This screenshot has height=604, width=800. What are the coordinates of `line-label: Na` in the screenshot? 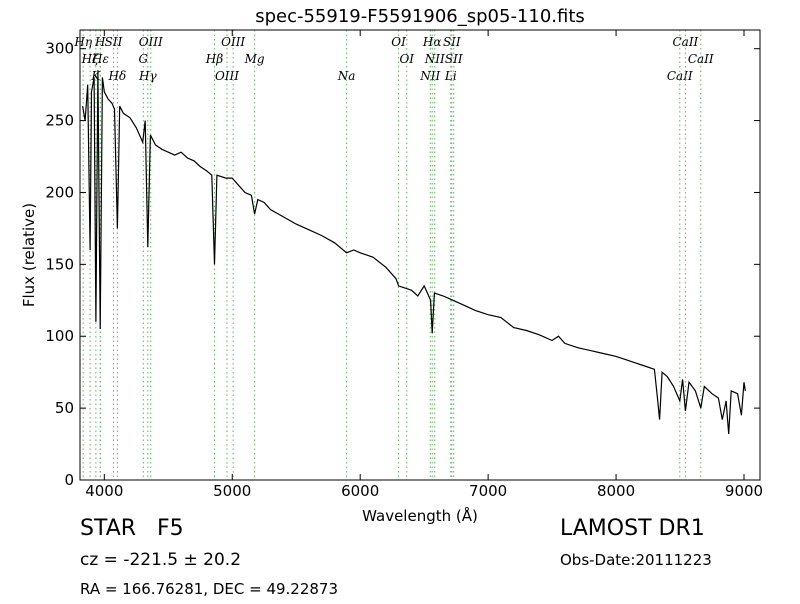 It's located at (346, 76).